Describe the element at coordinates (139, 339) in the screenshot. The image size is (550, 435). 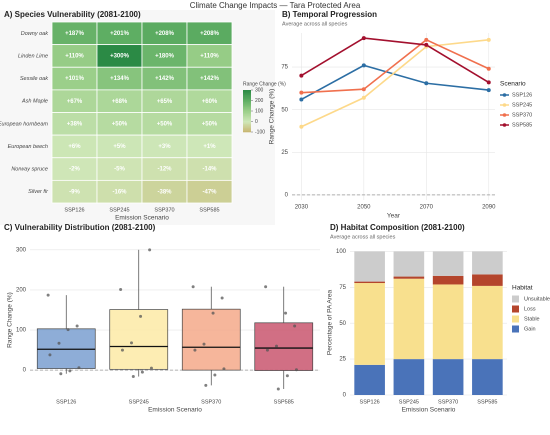
I see `box` at that location.